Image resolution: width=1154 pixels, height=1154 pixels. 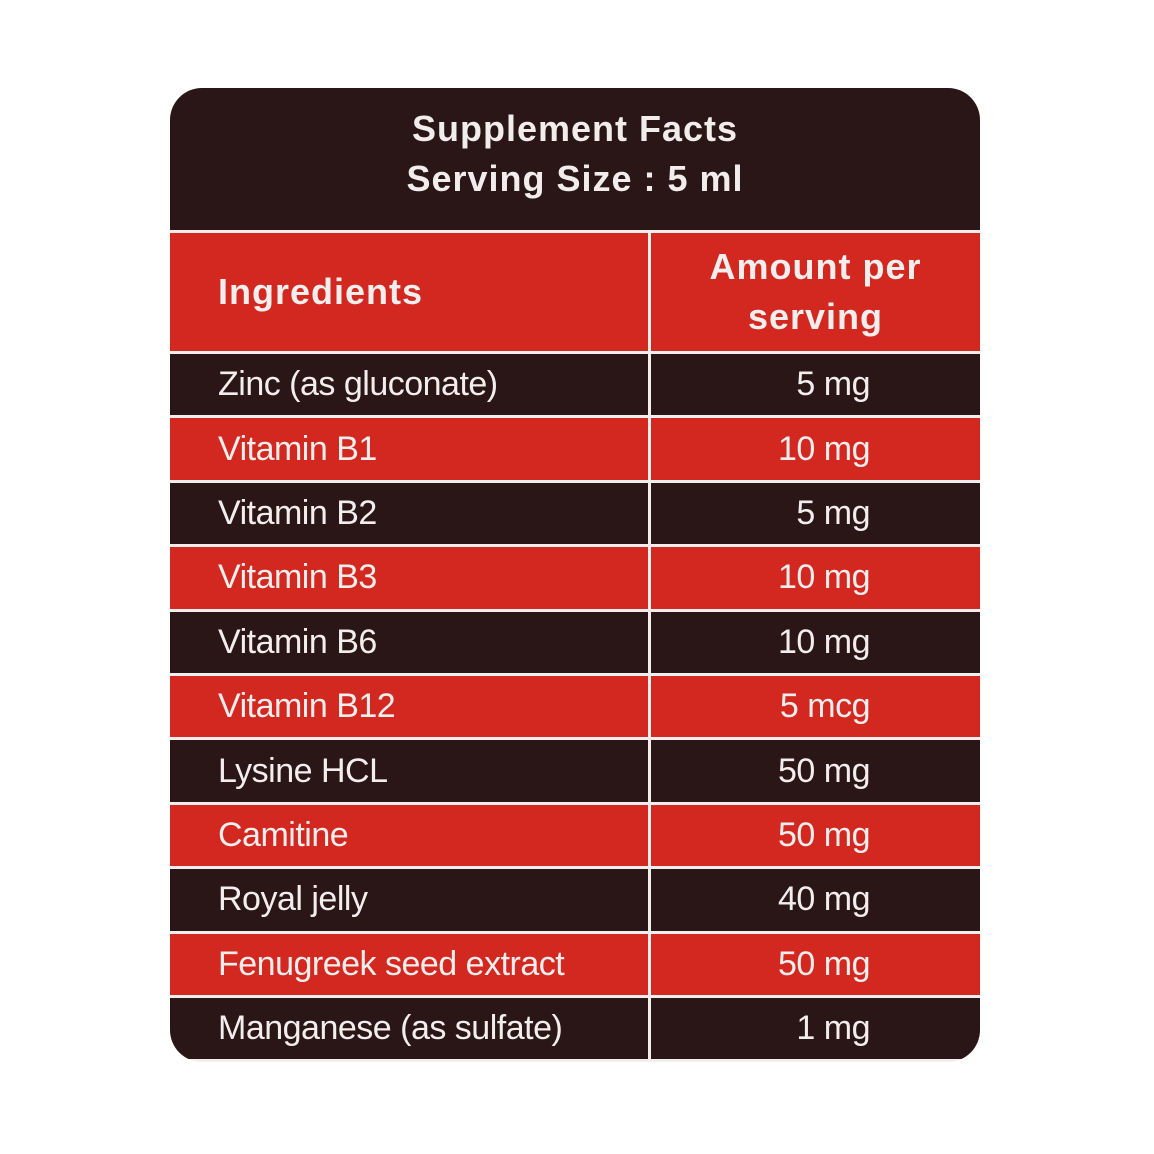 What do you see at coordinates (409, 642) in the screenshot?
I see `ingredient: Vitamin B6` at bounding box center [409, 642].